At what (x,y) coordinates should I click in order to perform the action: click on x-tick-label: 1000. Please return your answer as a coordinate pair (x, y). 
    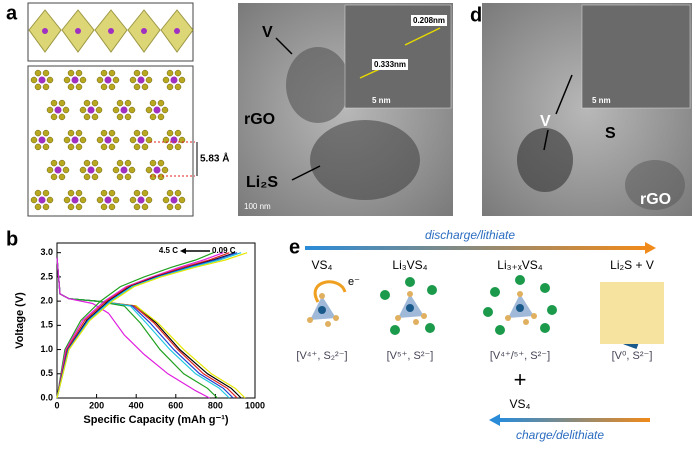
    Looking at the image, I should click on (255, 405).